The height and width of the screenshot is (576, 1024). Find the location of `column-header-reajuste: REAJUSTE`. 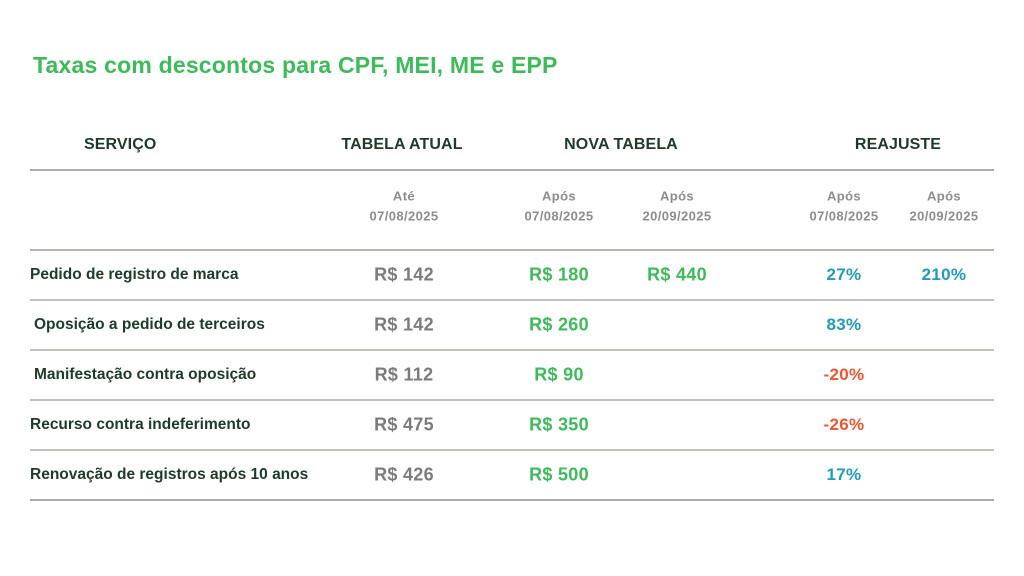

column-header-reajuste: REAJUSTE is located at coordinates (898, 144).